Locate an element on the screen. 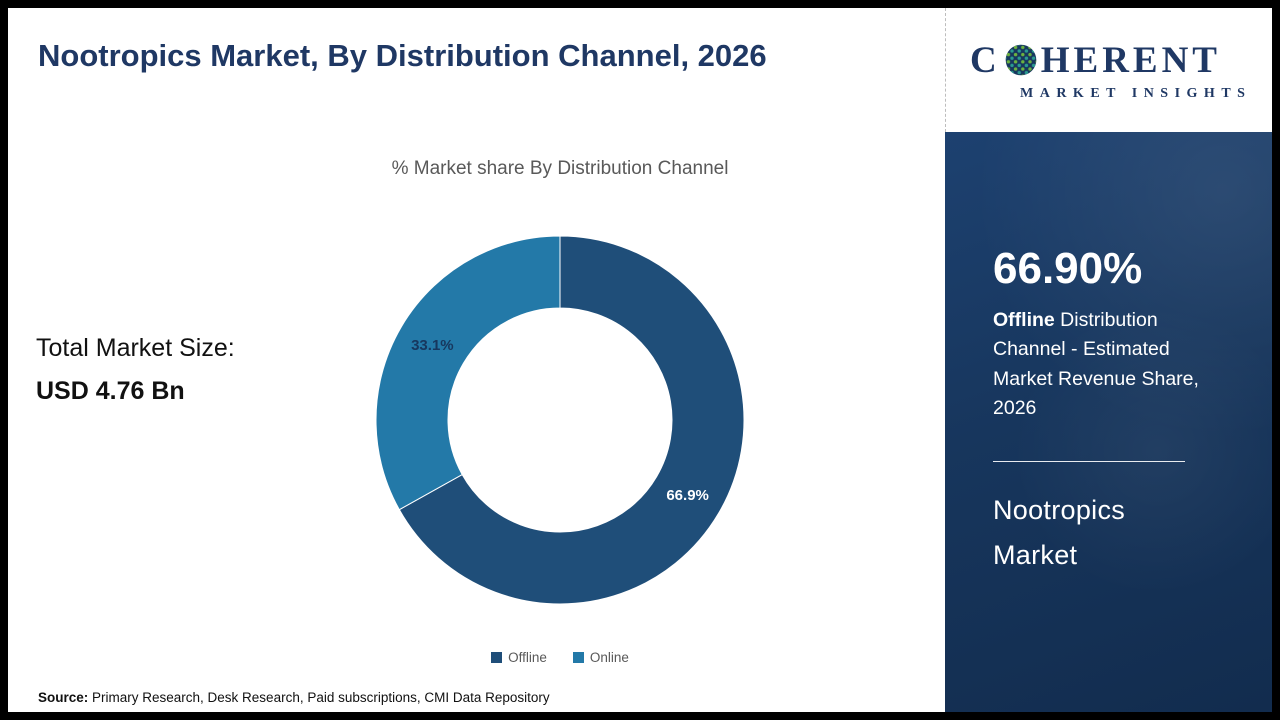 The height and width of the screenshot is (720, 1280). legend-swatch-offline is located at coordinates (497, 657).